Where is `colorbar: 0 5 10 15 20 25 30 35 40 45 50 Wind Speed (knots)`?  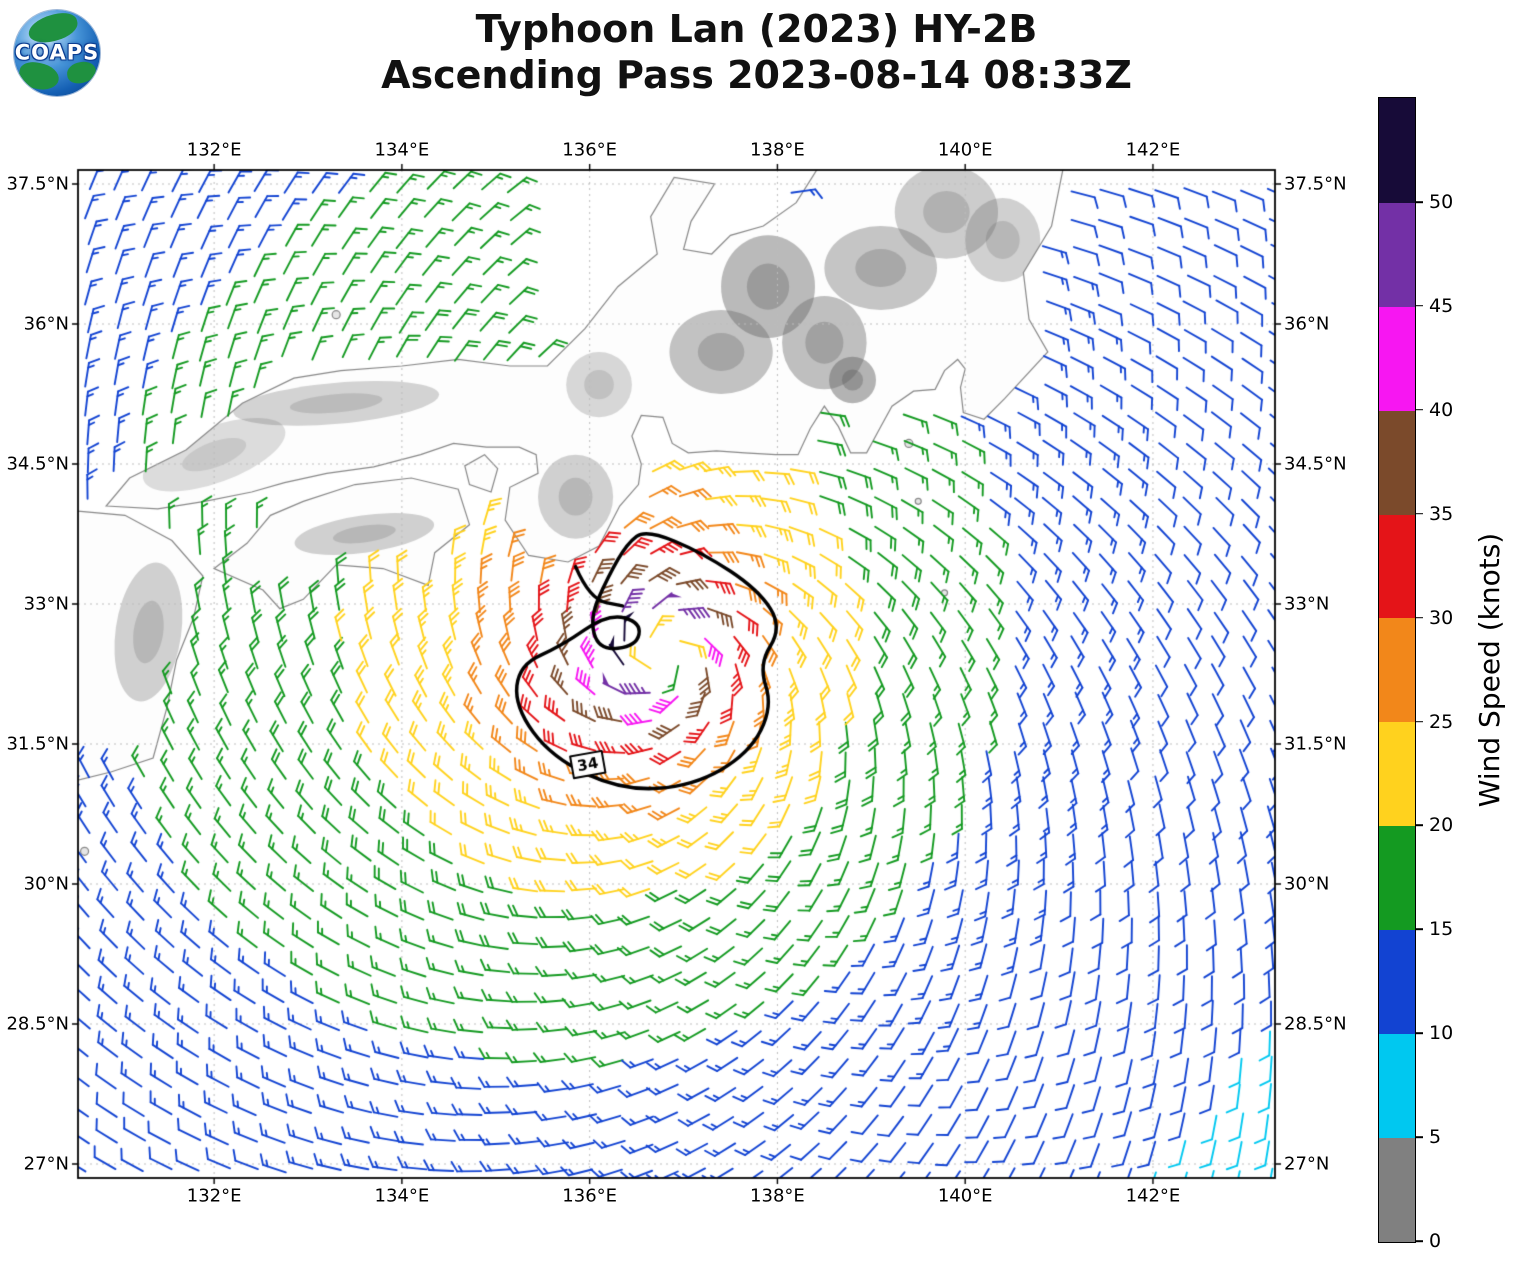
colorbar: 0 5 10 15 20 25 30 35 40 45 50 Wind Speed (knots) is located at coordinates (1442, 674).